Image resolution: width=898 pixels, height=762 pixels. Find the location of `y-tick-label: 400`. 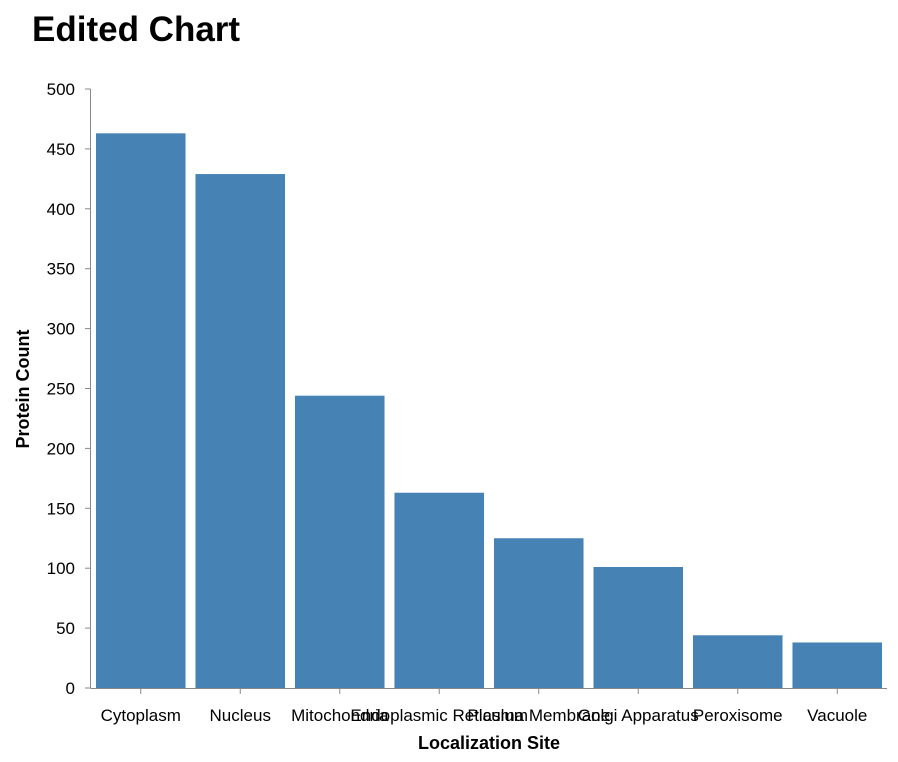

y-tick-label: 400 is located at coordinates (61, 209).